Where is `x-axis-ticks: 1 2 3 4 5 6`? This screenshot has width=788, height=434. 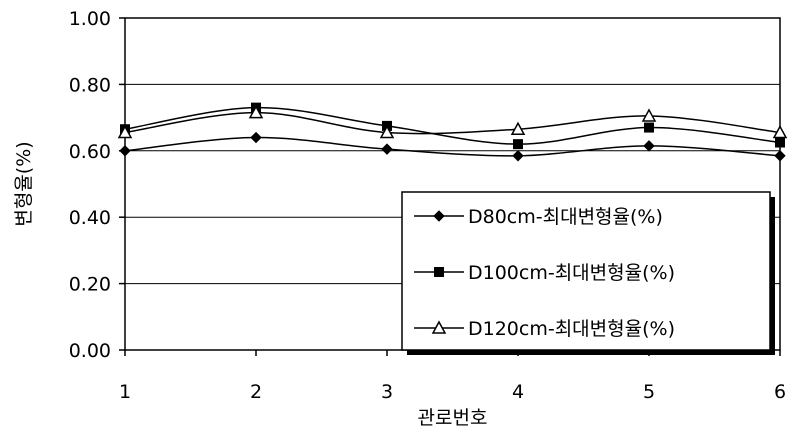
x-axis-ticks: 1 2 3 4 5 6 is located at coordinates (452, 376).